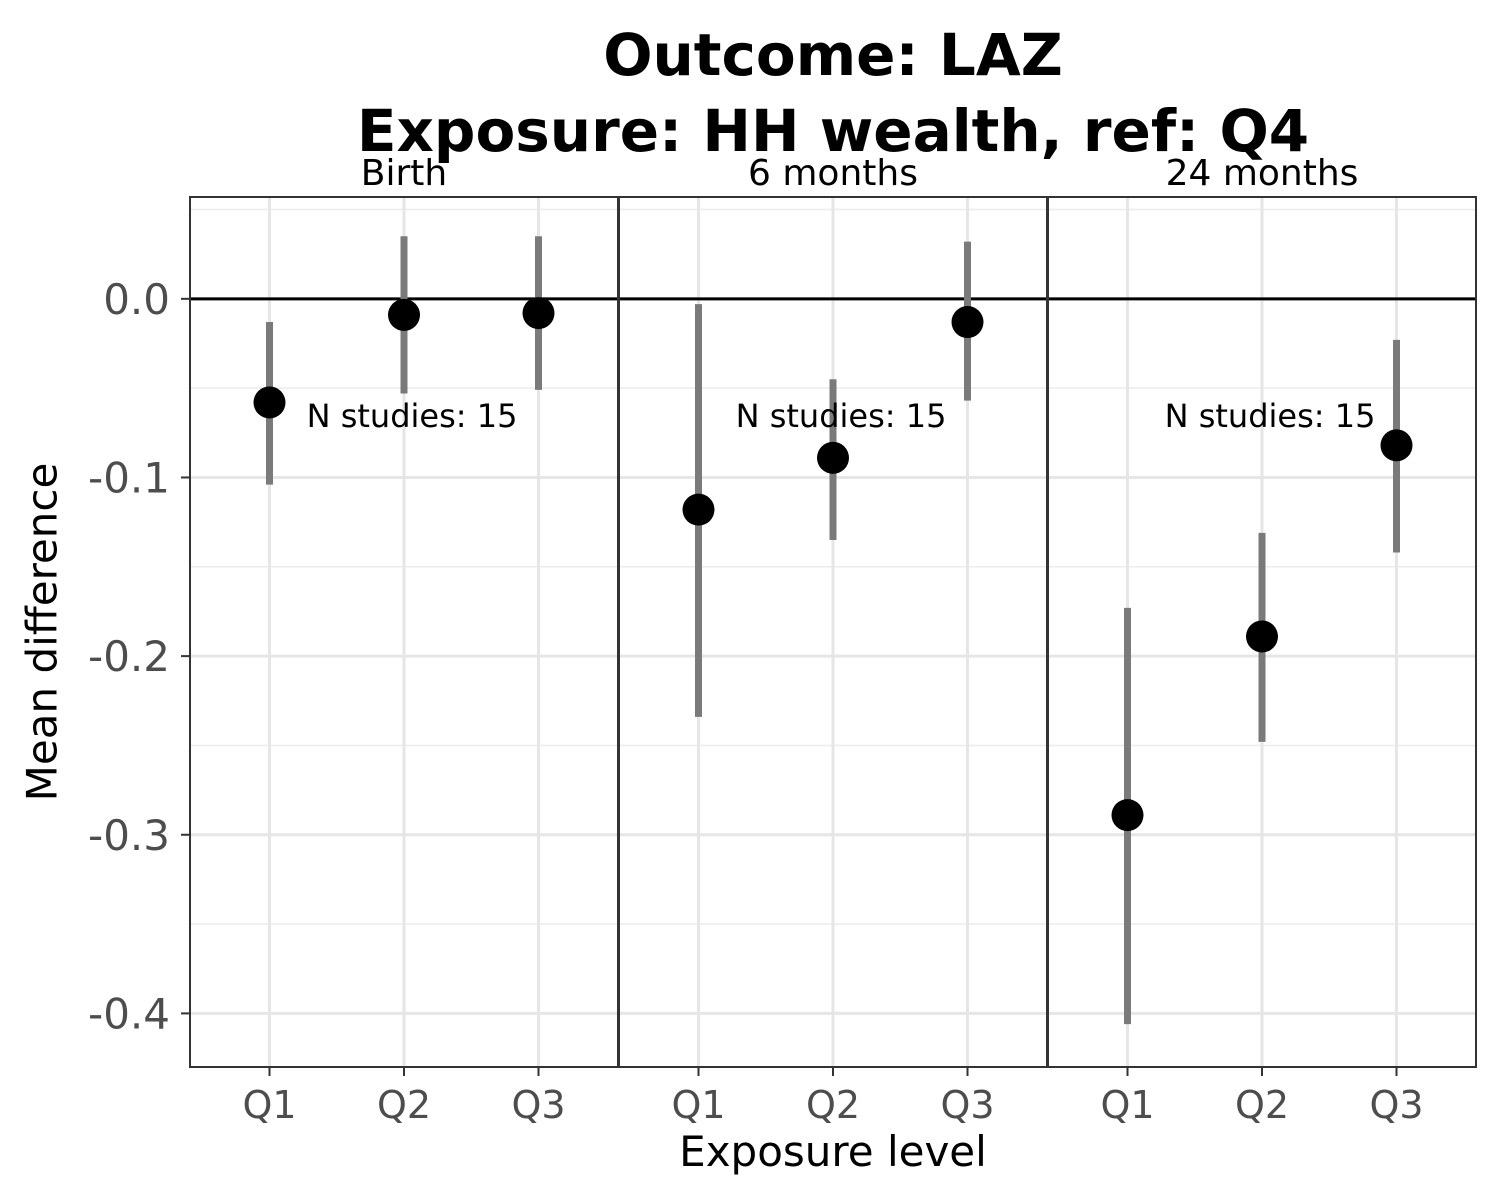 The image size is (1500, 1200). I want to click on y-axis-label: Mean difference, so click(42, 632).